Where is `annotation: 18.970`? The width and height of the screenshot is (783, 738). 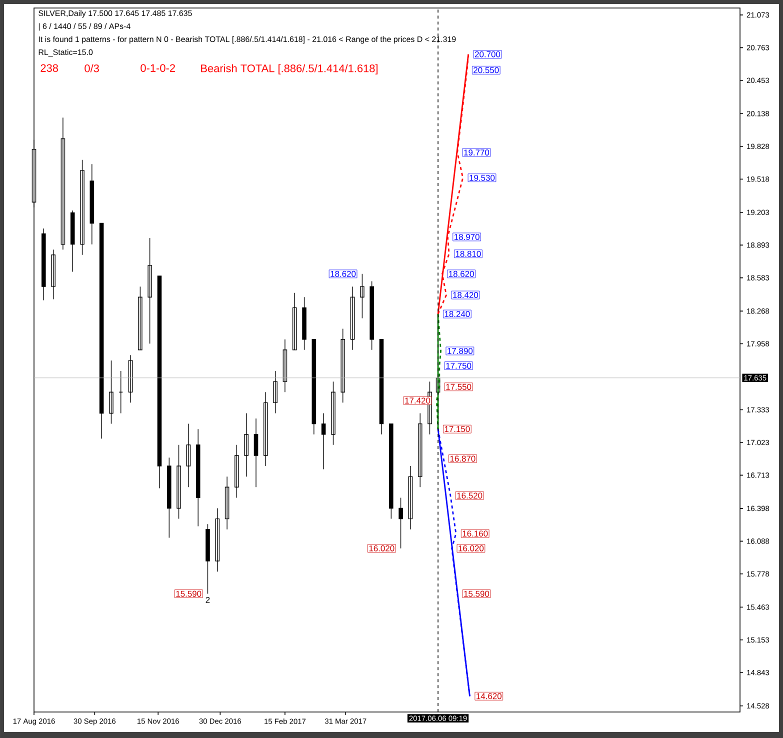 annotation: 18.970 is located at coordinates (467, 237).